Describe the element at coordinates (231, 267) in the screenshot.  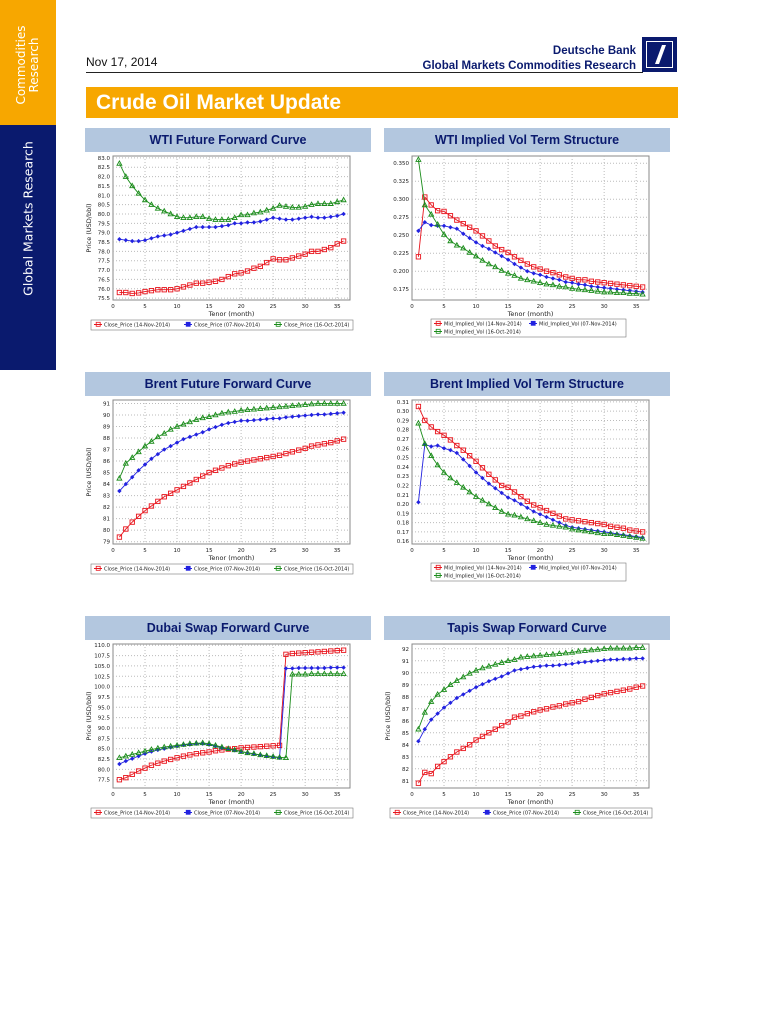
I see `series-line` at that location.